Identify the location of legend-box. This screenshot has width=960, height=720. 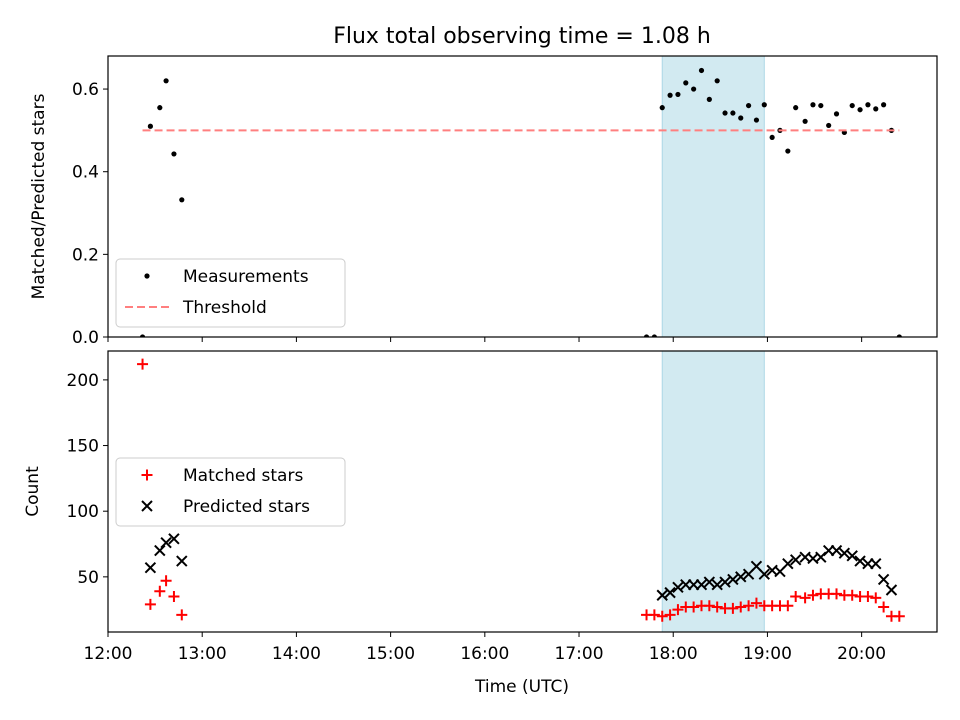
(230, 293).